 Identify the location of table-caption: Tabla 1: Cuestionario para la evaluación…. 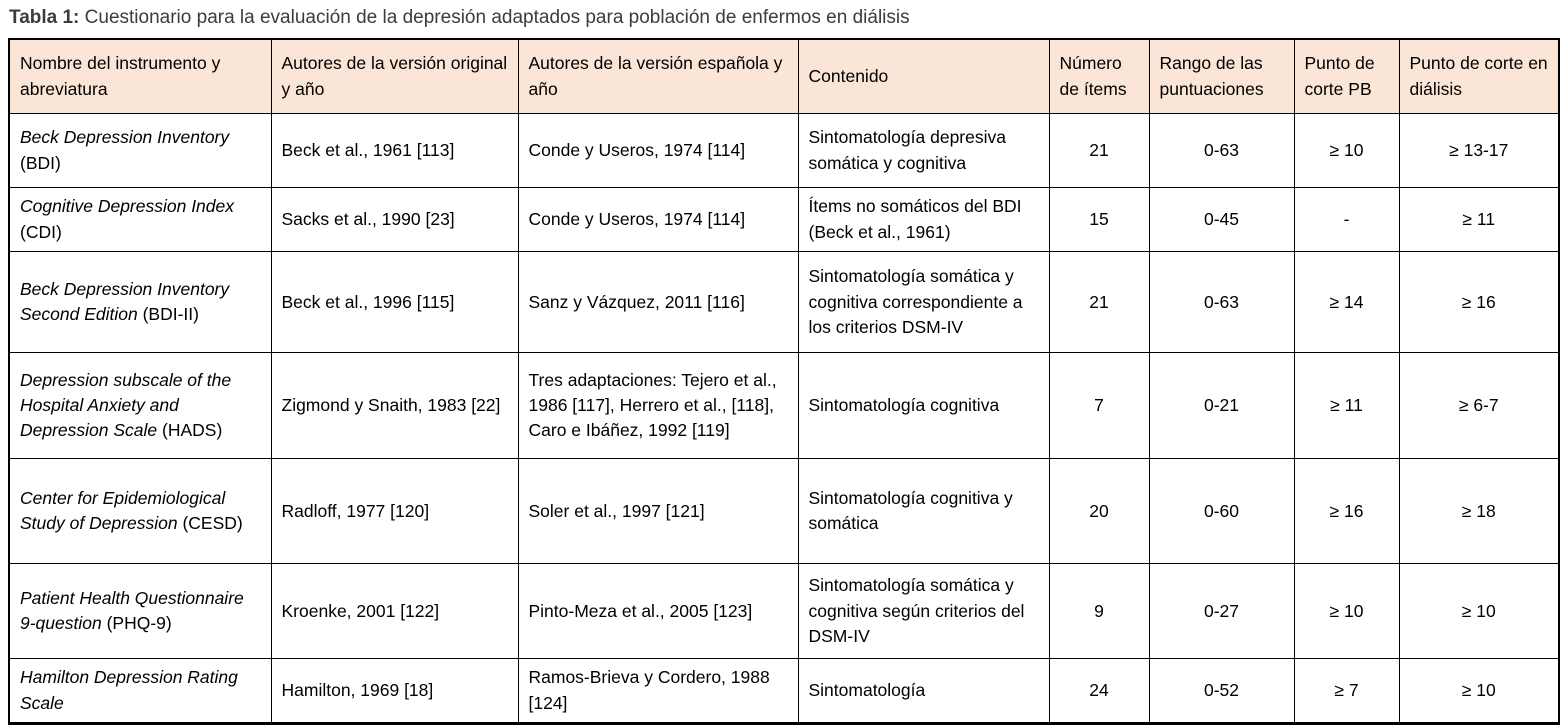
(783, 18).